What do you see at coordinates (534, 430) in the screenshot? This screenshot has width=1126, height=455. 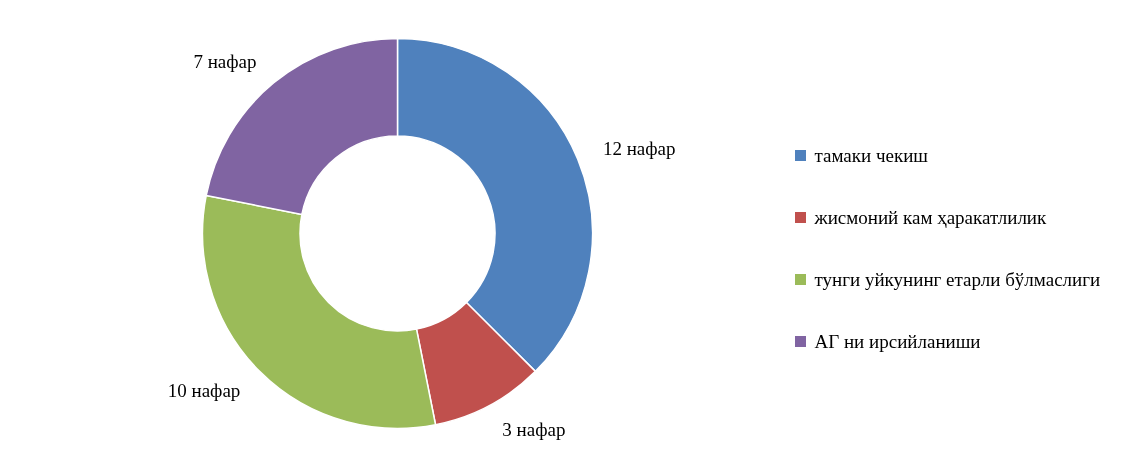 I see `data-label: 3 нафар` at bounding box center [534, 430].